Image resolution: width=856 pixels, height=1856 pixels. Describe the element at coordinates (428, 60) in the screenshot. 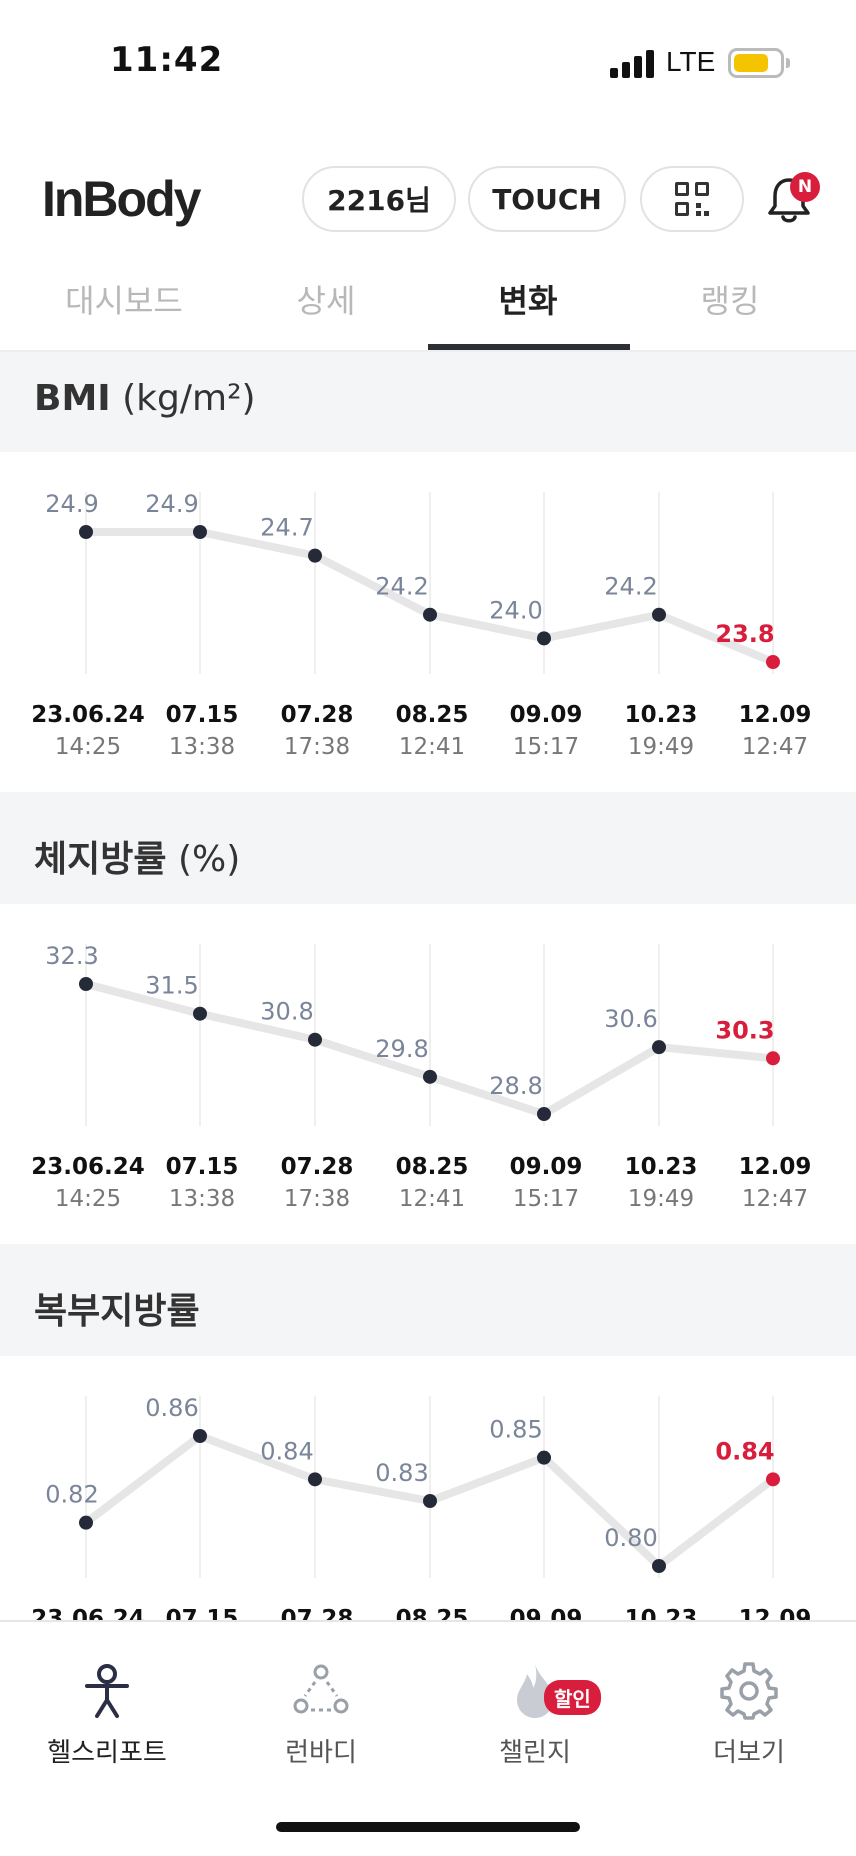

I see `status-bar: 11:42 LTE` at that location.